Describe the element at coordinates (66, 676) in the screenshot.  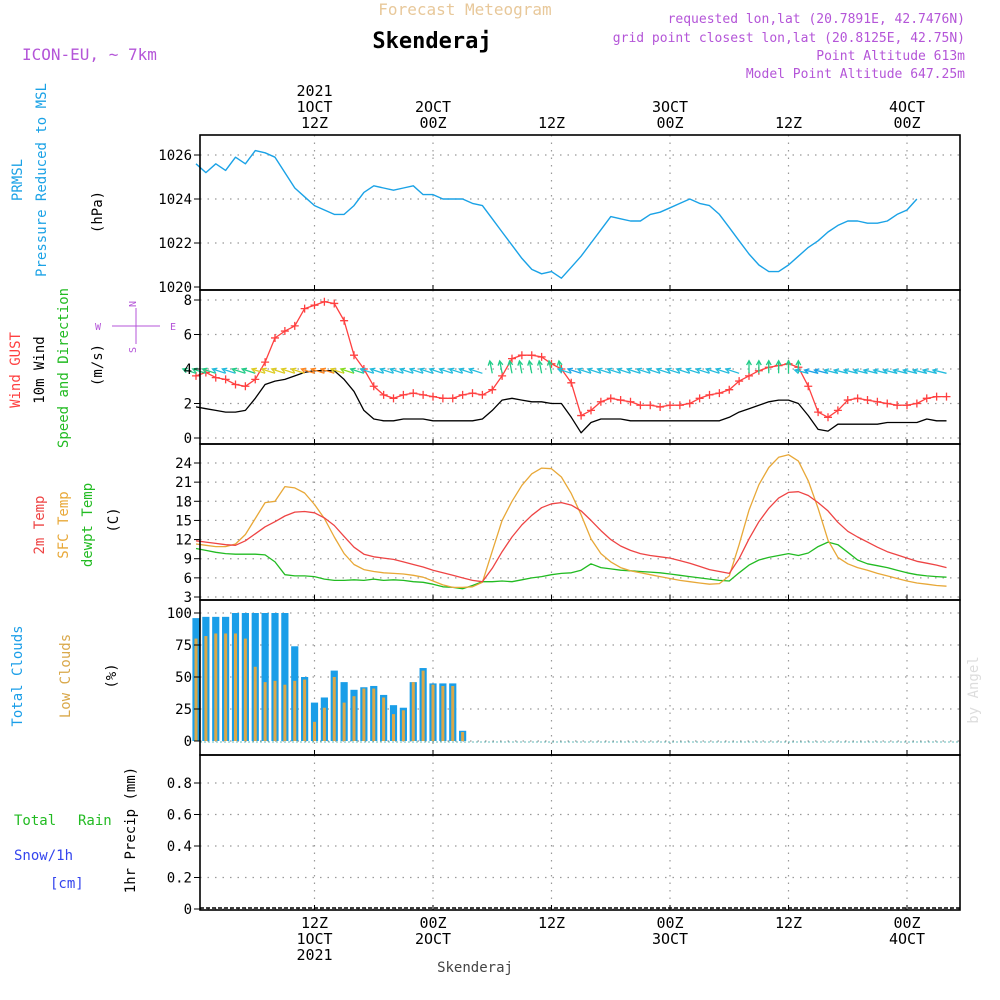
I see `low-clouds-label: Low Clouds` at that location.